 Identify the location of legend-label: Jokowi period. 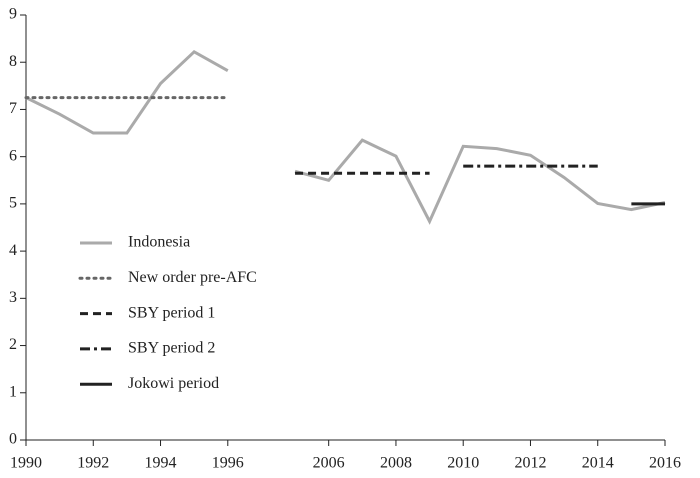
(173, 383).